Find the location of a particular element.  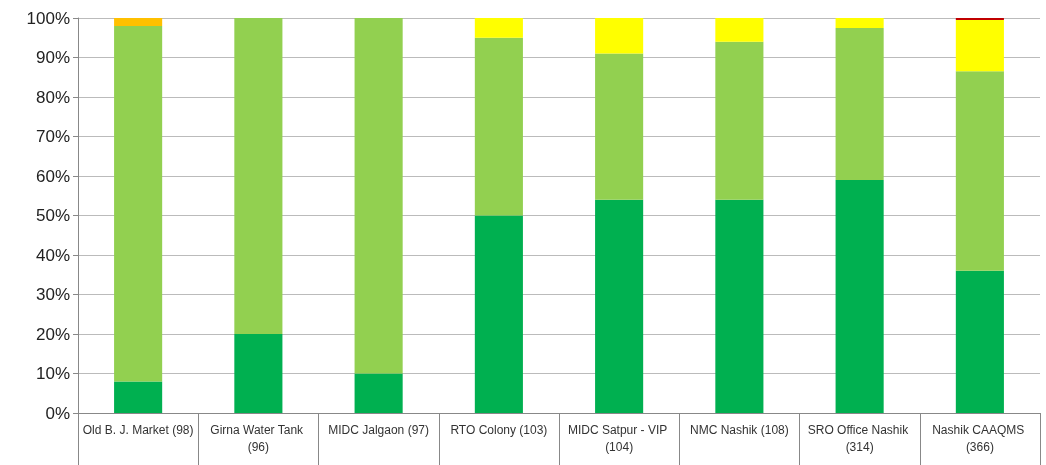

y-tick-label: 50% is located at coordinates (52, 215).